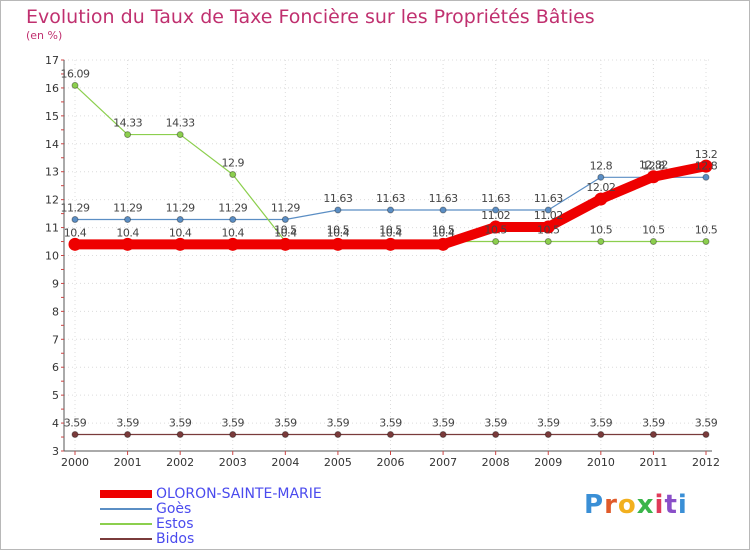 Image resolution: width=750 pixels, height=550 pixels. I want to click on data-label: 14.33, so click(127, 123).